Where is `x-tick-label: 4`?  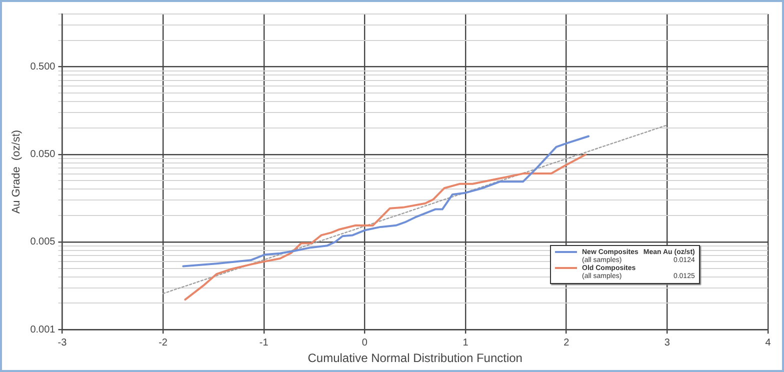
x-tick-label: 4 is located at coordinates (768, 342).